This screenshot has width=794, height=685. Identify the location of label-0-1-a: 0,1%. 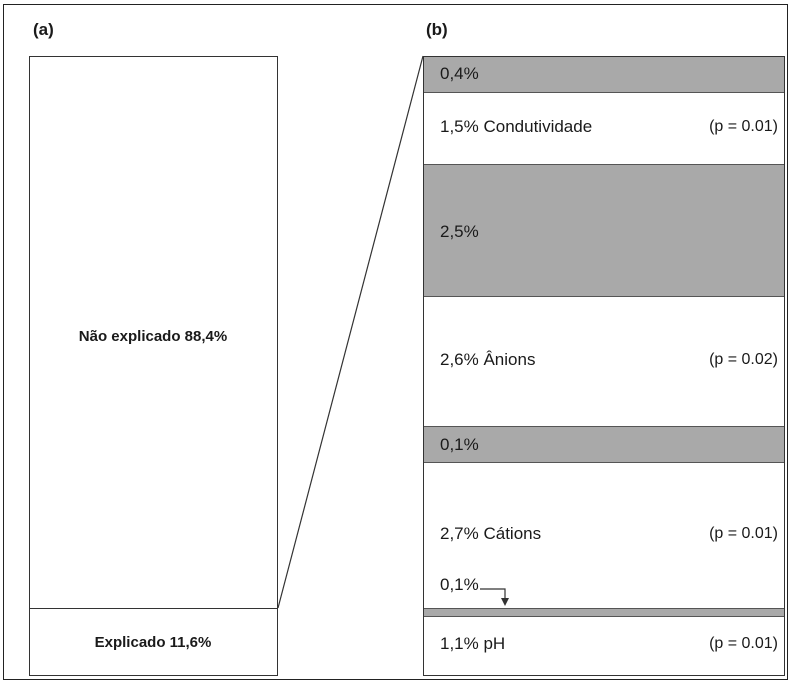
(459, 444).